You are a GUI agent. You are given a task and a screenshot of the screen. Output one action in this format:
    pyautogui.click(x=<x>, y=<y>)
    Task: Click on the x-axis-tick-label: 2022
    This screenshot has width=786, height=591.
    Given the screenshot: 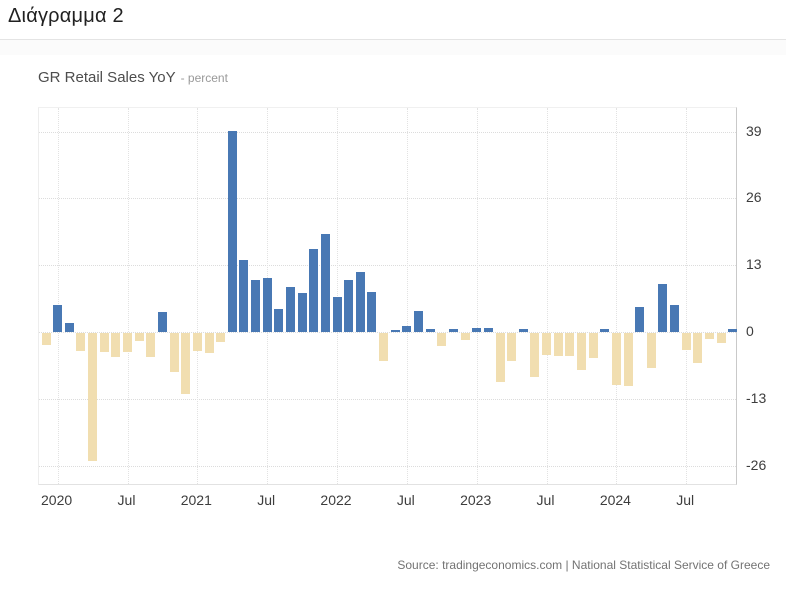 What is the action you would take?
    pyautogui.click(x=336, y=500)
    